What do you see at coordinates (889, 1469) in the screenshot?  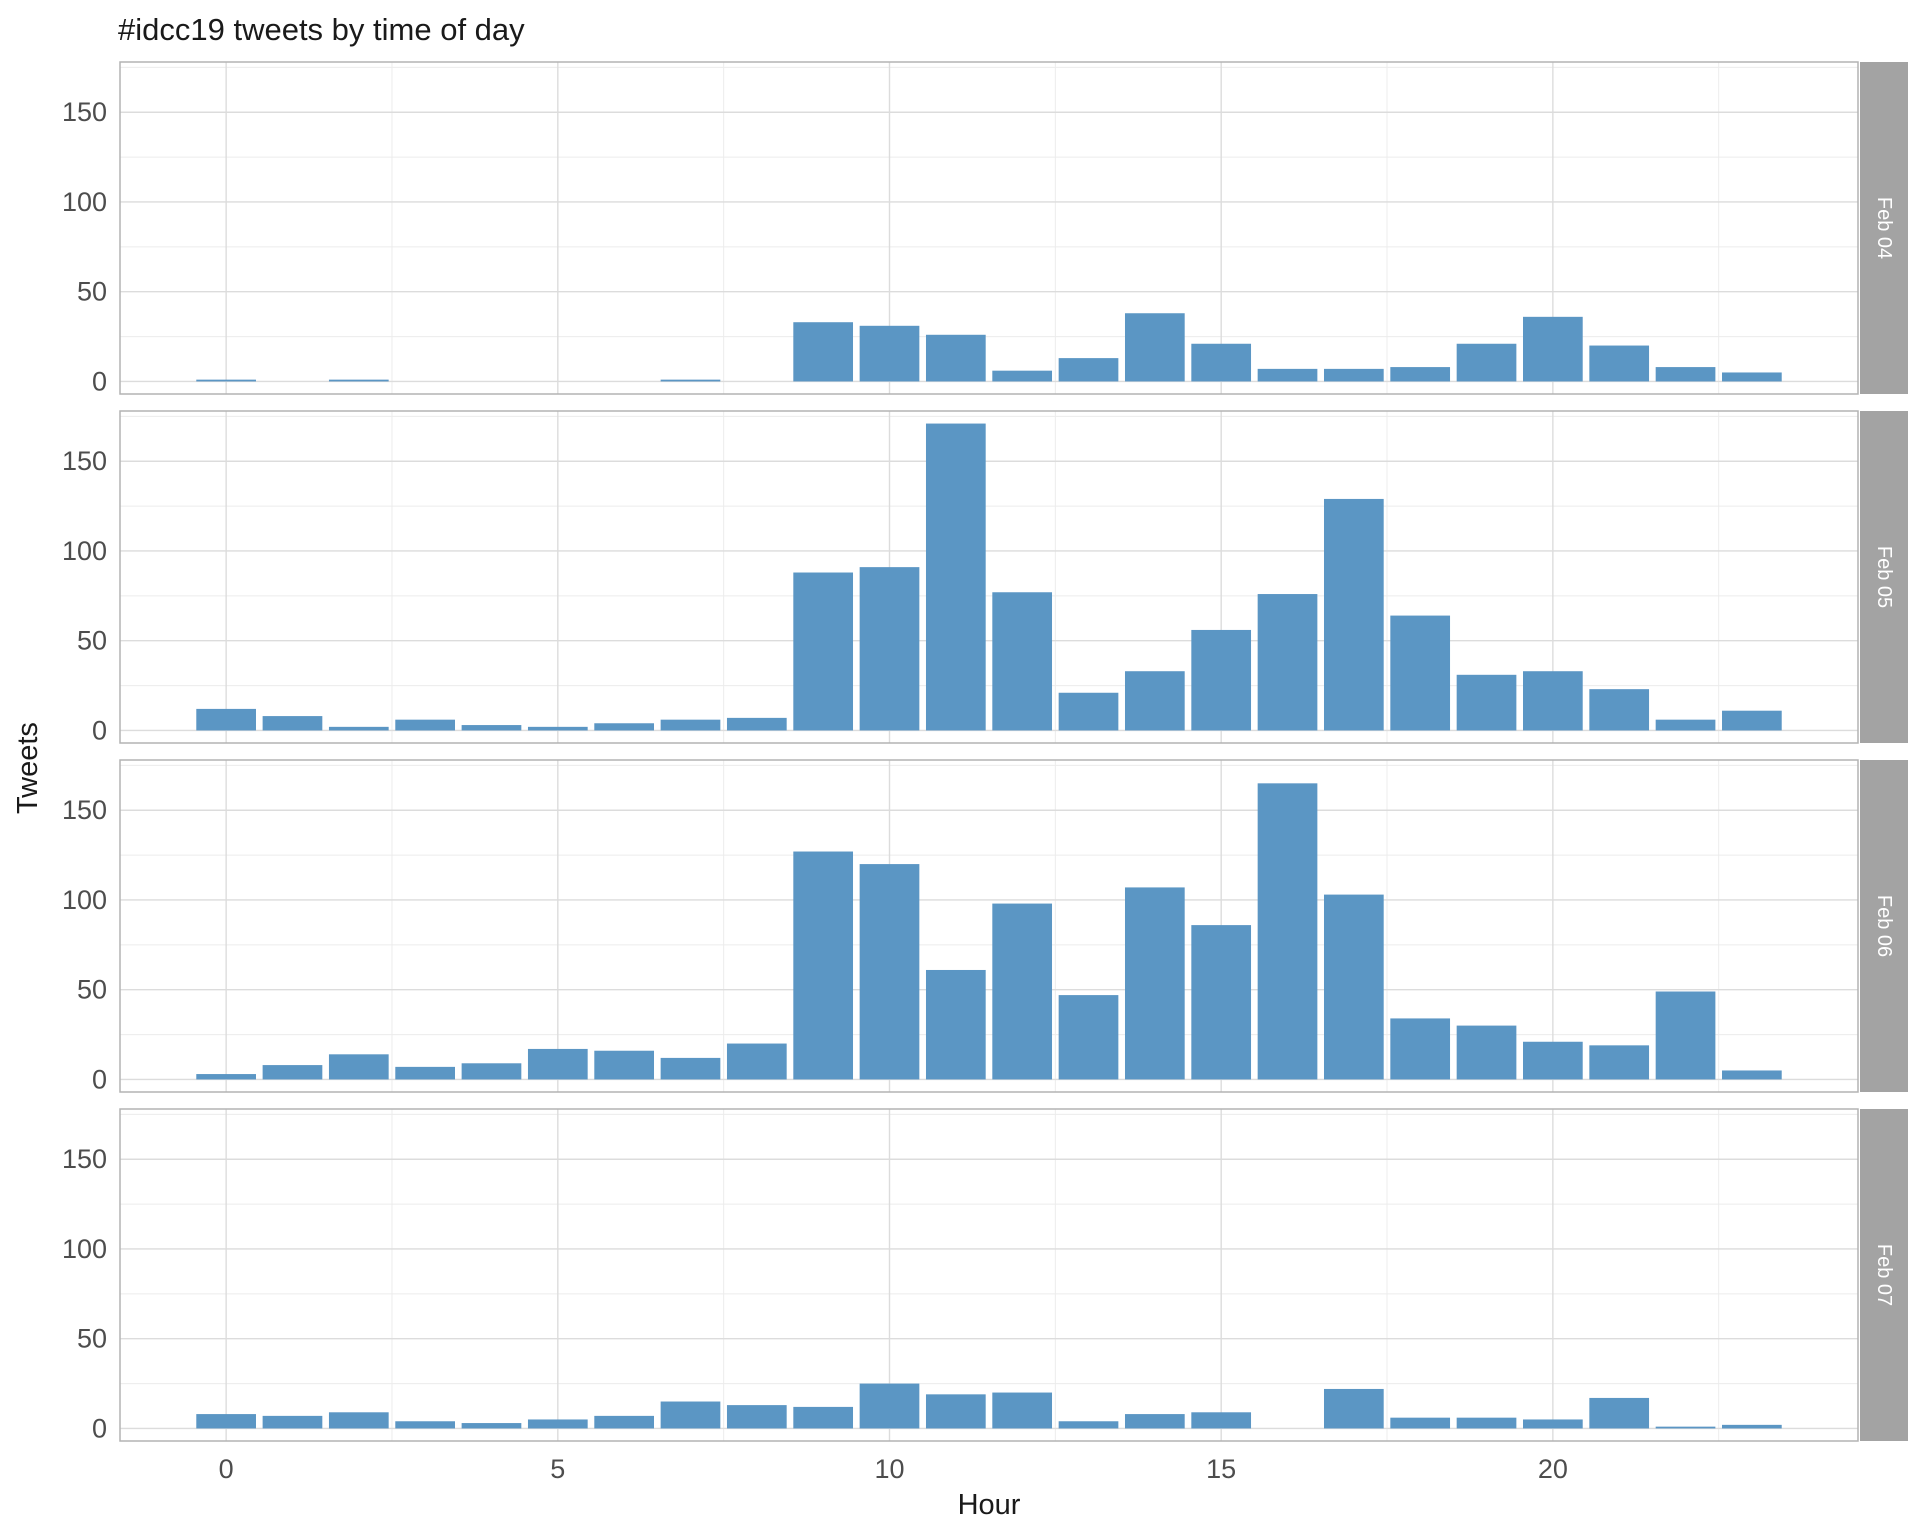 I see `x-tick-label: 10` at bounding box center [889, 1469].